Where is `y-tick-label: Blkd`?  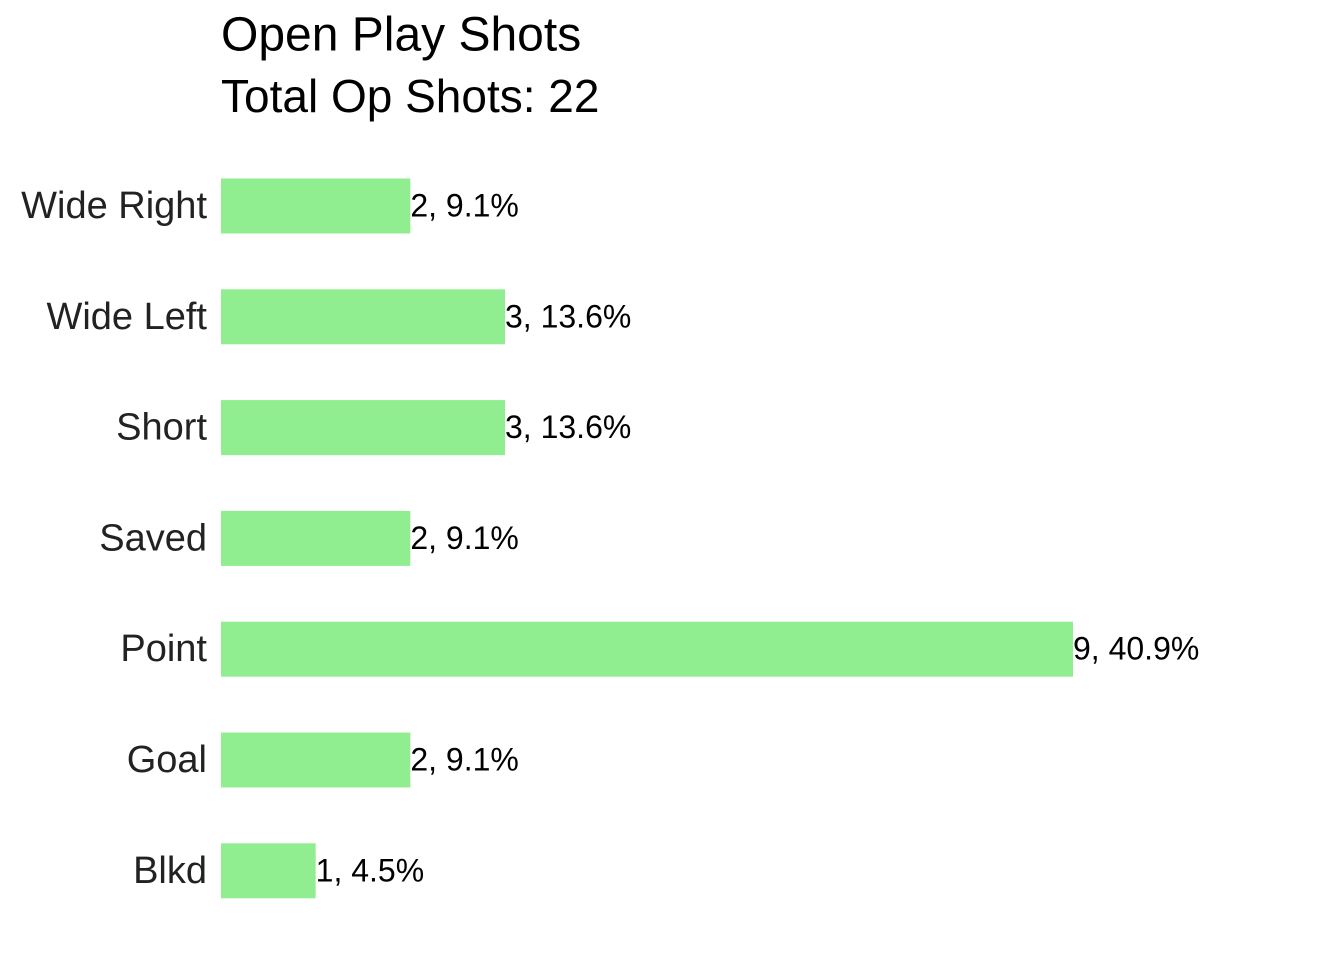
y-tick-label: Blkd is located at coordinates (170, 871).